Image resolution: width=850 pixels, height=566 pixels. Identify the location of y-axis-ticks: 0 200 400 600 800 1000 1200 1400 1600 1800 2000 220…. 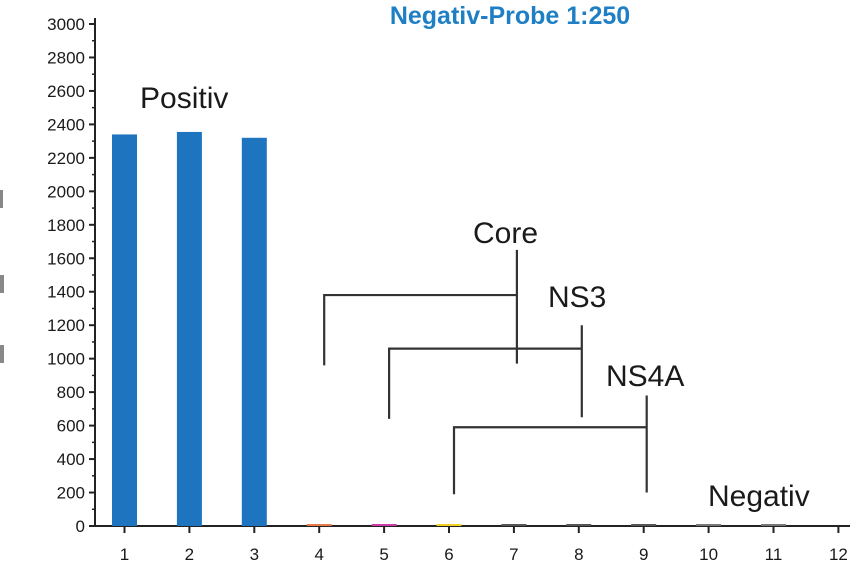
(71, 275).